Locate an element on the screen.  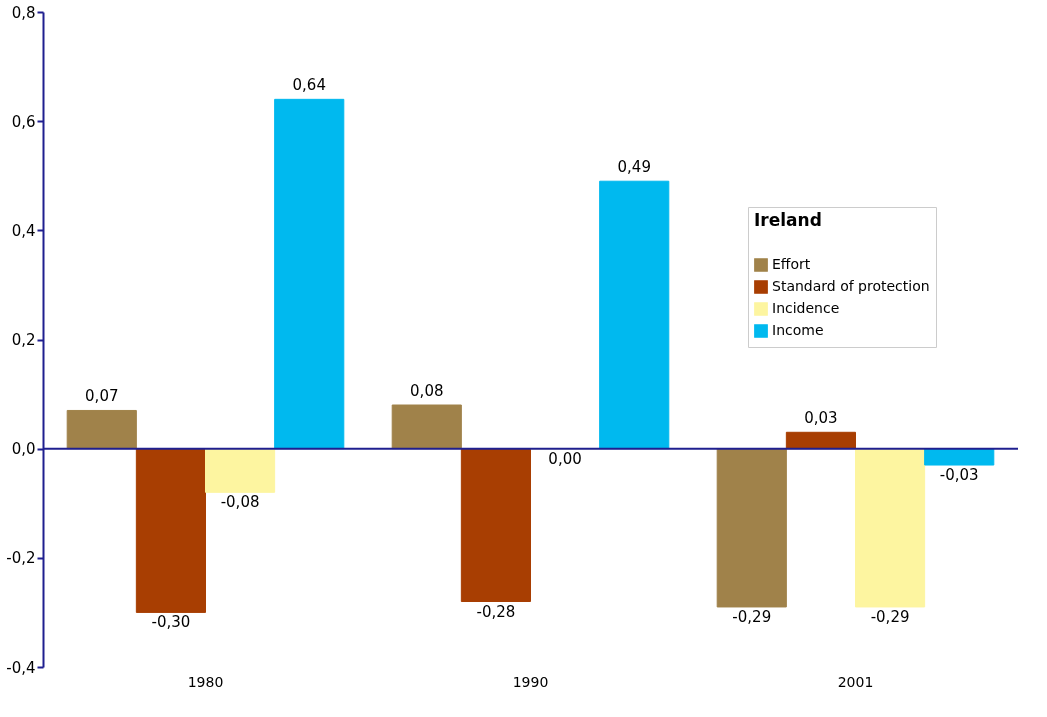
y-tick-label: 0,4 is located at coordinates (23, 230).